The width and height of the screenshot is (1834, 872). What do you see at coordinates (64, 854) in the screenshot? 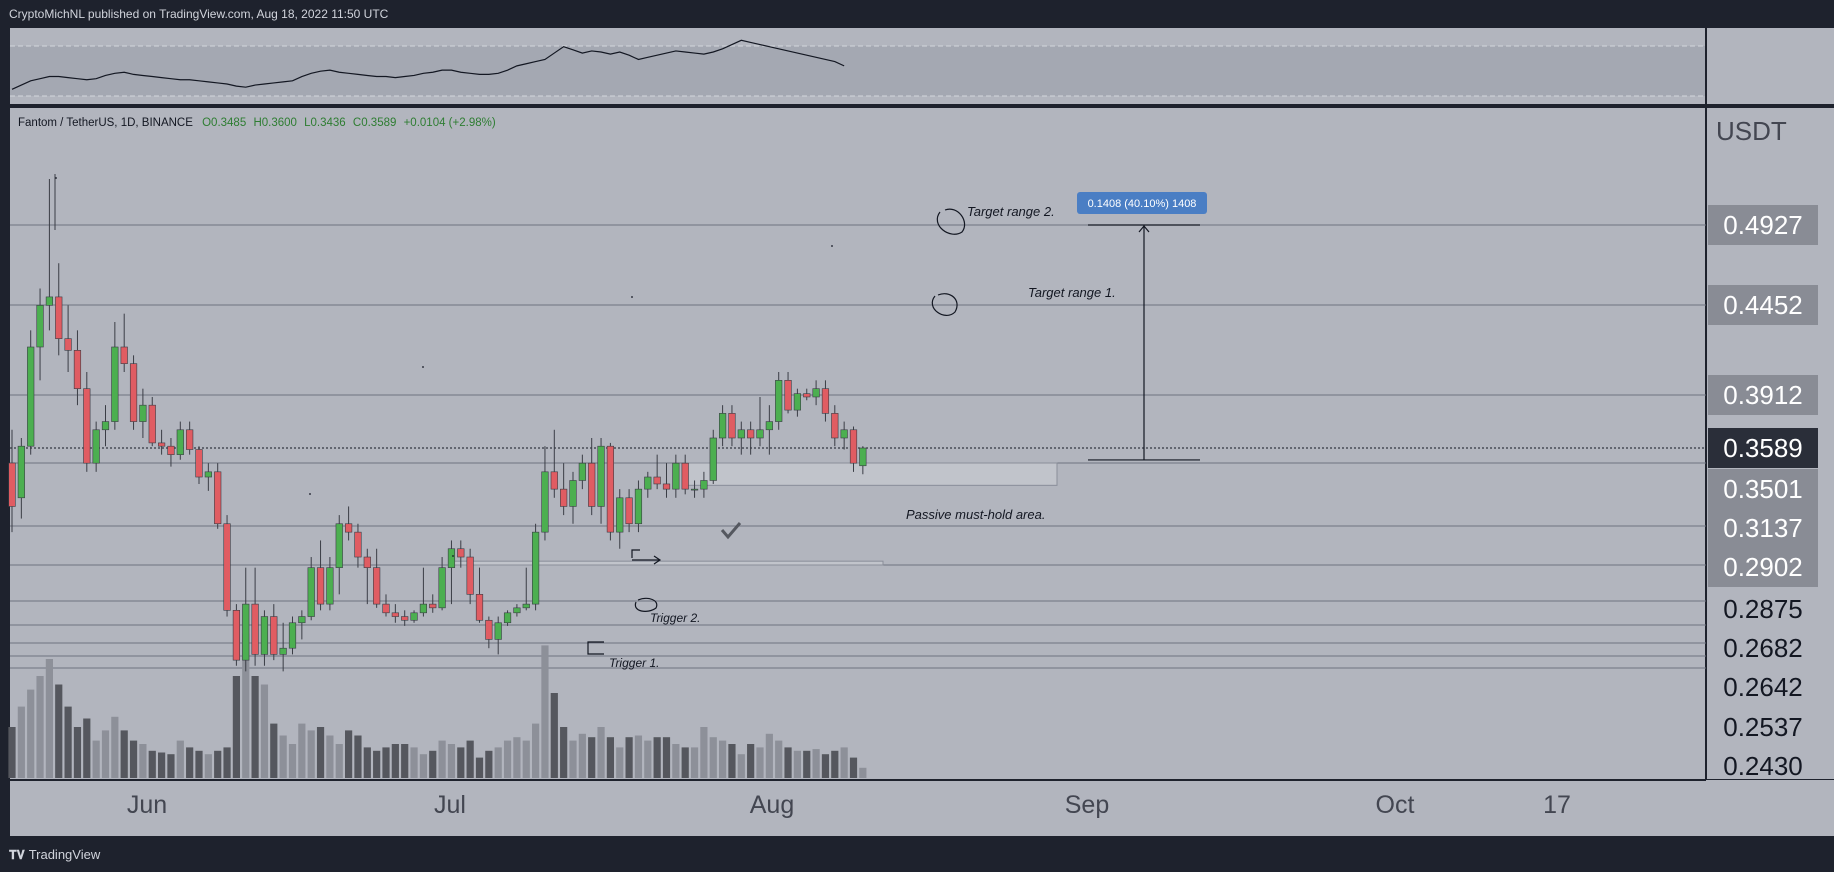
I see `footer-brand: TradingView` at bounding box center [64, 854].